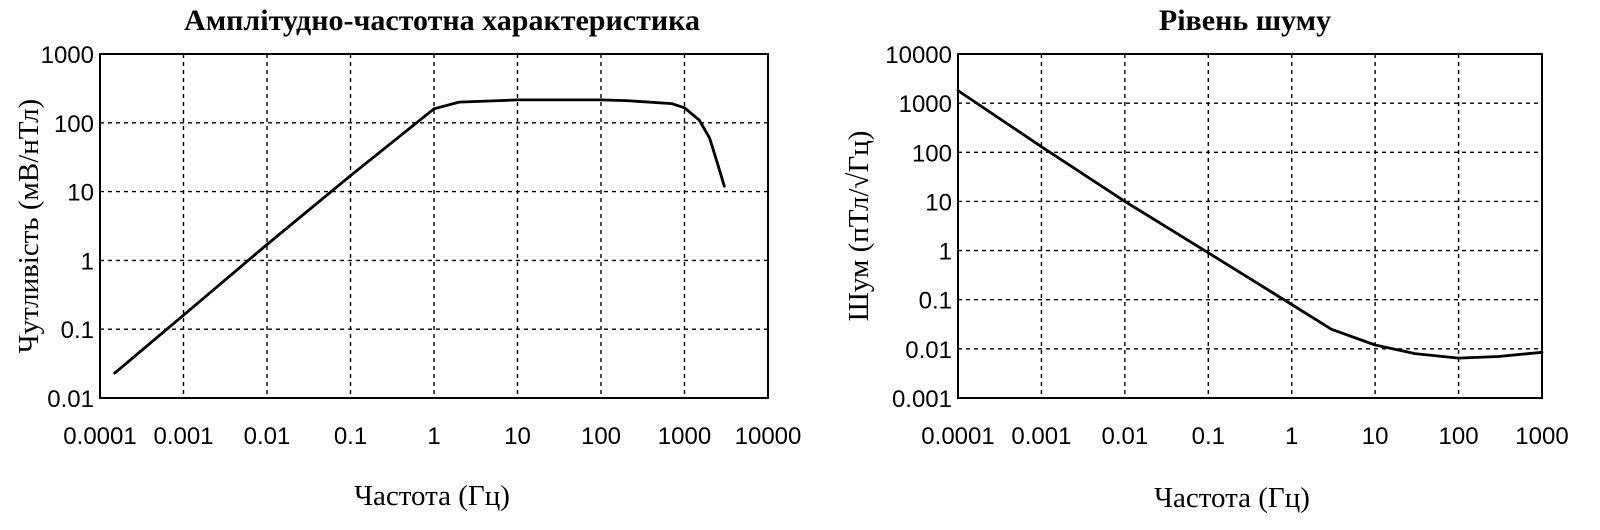 The image size is (1600, 530). I want to click on left-chart-x-axis-label: Частота (Гц), so click(432, 496).